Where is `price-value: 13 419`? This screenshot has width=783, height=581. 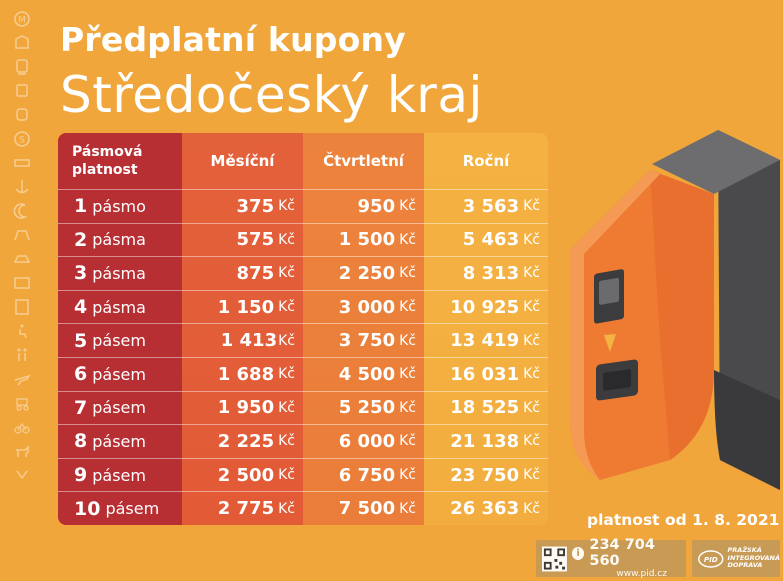 price-value: 13 419 is located at coordinates (485, 341).